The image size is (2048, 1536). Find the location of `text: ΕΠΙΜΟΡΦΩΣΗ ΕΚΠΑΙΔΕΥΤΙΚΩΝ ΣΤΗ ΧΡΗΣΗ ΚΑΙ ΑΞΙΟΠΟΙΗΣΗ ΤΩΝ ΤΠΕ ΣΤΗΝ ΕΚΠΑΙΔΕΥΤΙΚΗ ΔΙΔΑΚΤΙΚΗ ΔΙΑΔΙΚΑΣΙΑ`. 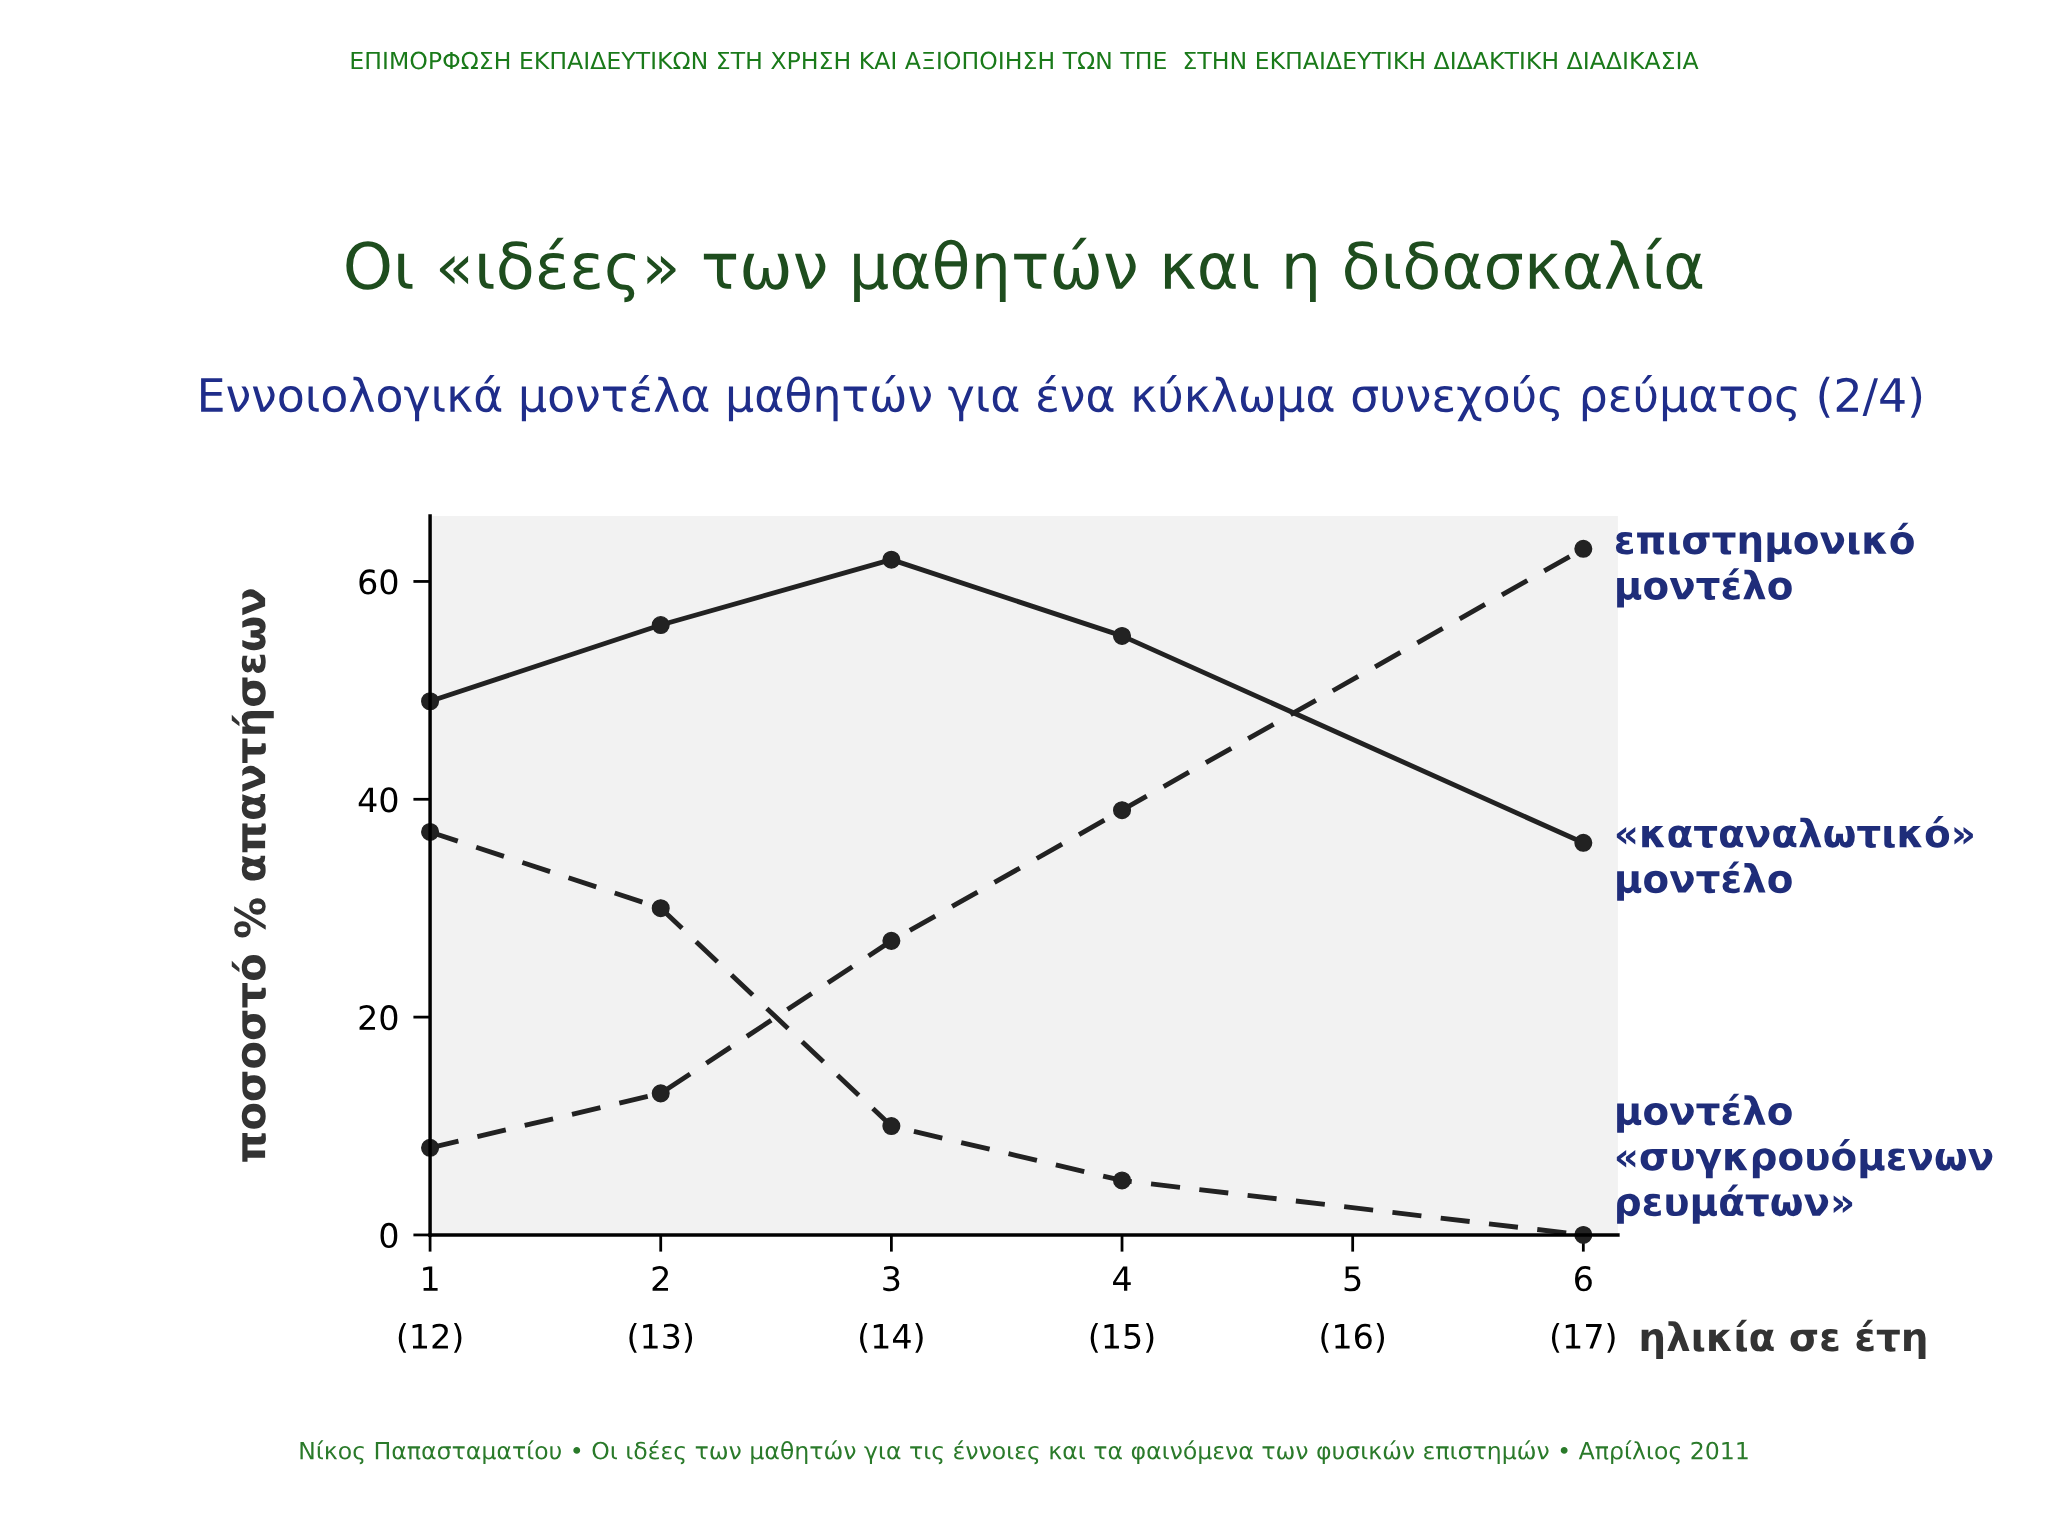

text: ΕΠΙΜΟΡΦΩΣΗ ΕΚΠΑΙΔΕΥΤΙΚΩΝ ΣΤΗ ΧΡΗΣΗ ΚΑΙ ΑΞΙΟΠΟΙΗΣΗ ΤΩΝ ΤΠΕ ΣΤΗΝ ΕΚΠΑΙΔΕΥΤΙΚΗ ΔΙΔΑΚΤΙΚΗ ΔΙΑΔΙΚΑΣΙΑ is located at coordinates (1025, 60).